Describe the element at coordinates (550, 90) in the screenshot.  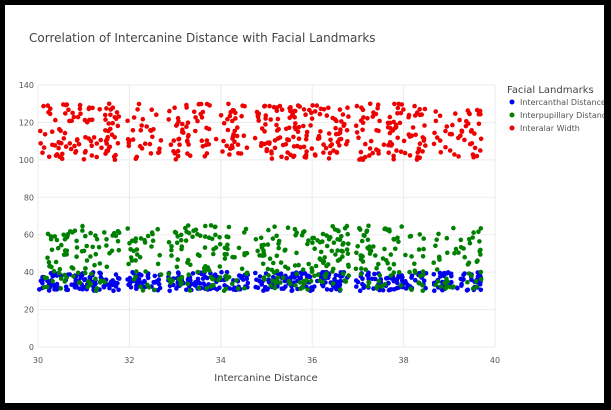
I see `legend-title: Facial Landmarks` at that location.